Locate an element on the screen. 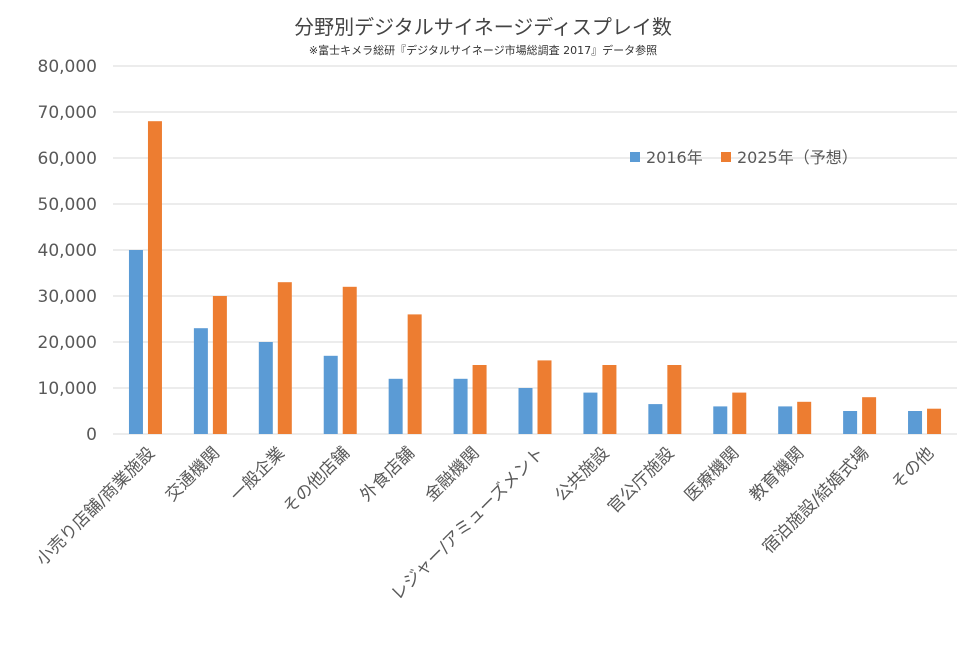 The height and width of the screenshot is (671, 967). x-tick-label: 外食店舗 is located at coordinates (387, 474).